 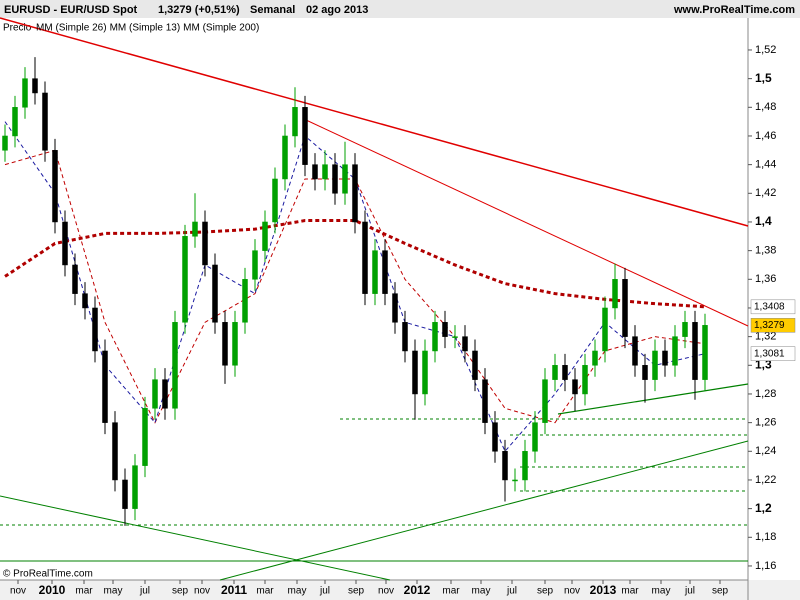 What do you see at coordinates (769, 353) in the screenshot?
I see `ma-value-label: 1,3081` at bounding box center [769, 353].